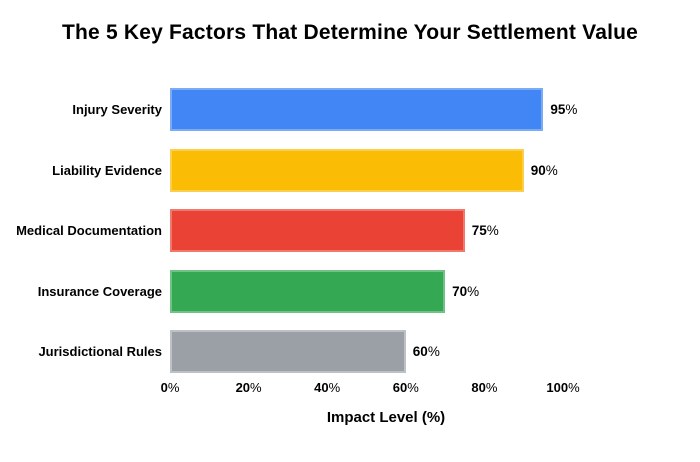 This screenshot has height=462, width=700. Describe the element at coordinates (484, 387) in the screenshot. I see `x-tick-label: 80%` at that location.